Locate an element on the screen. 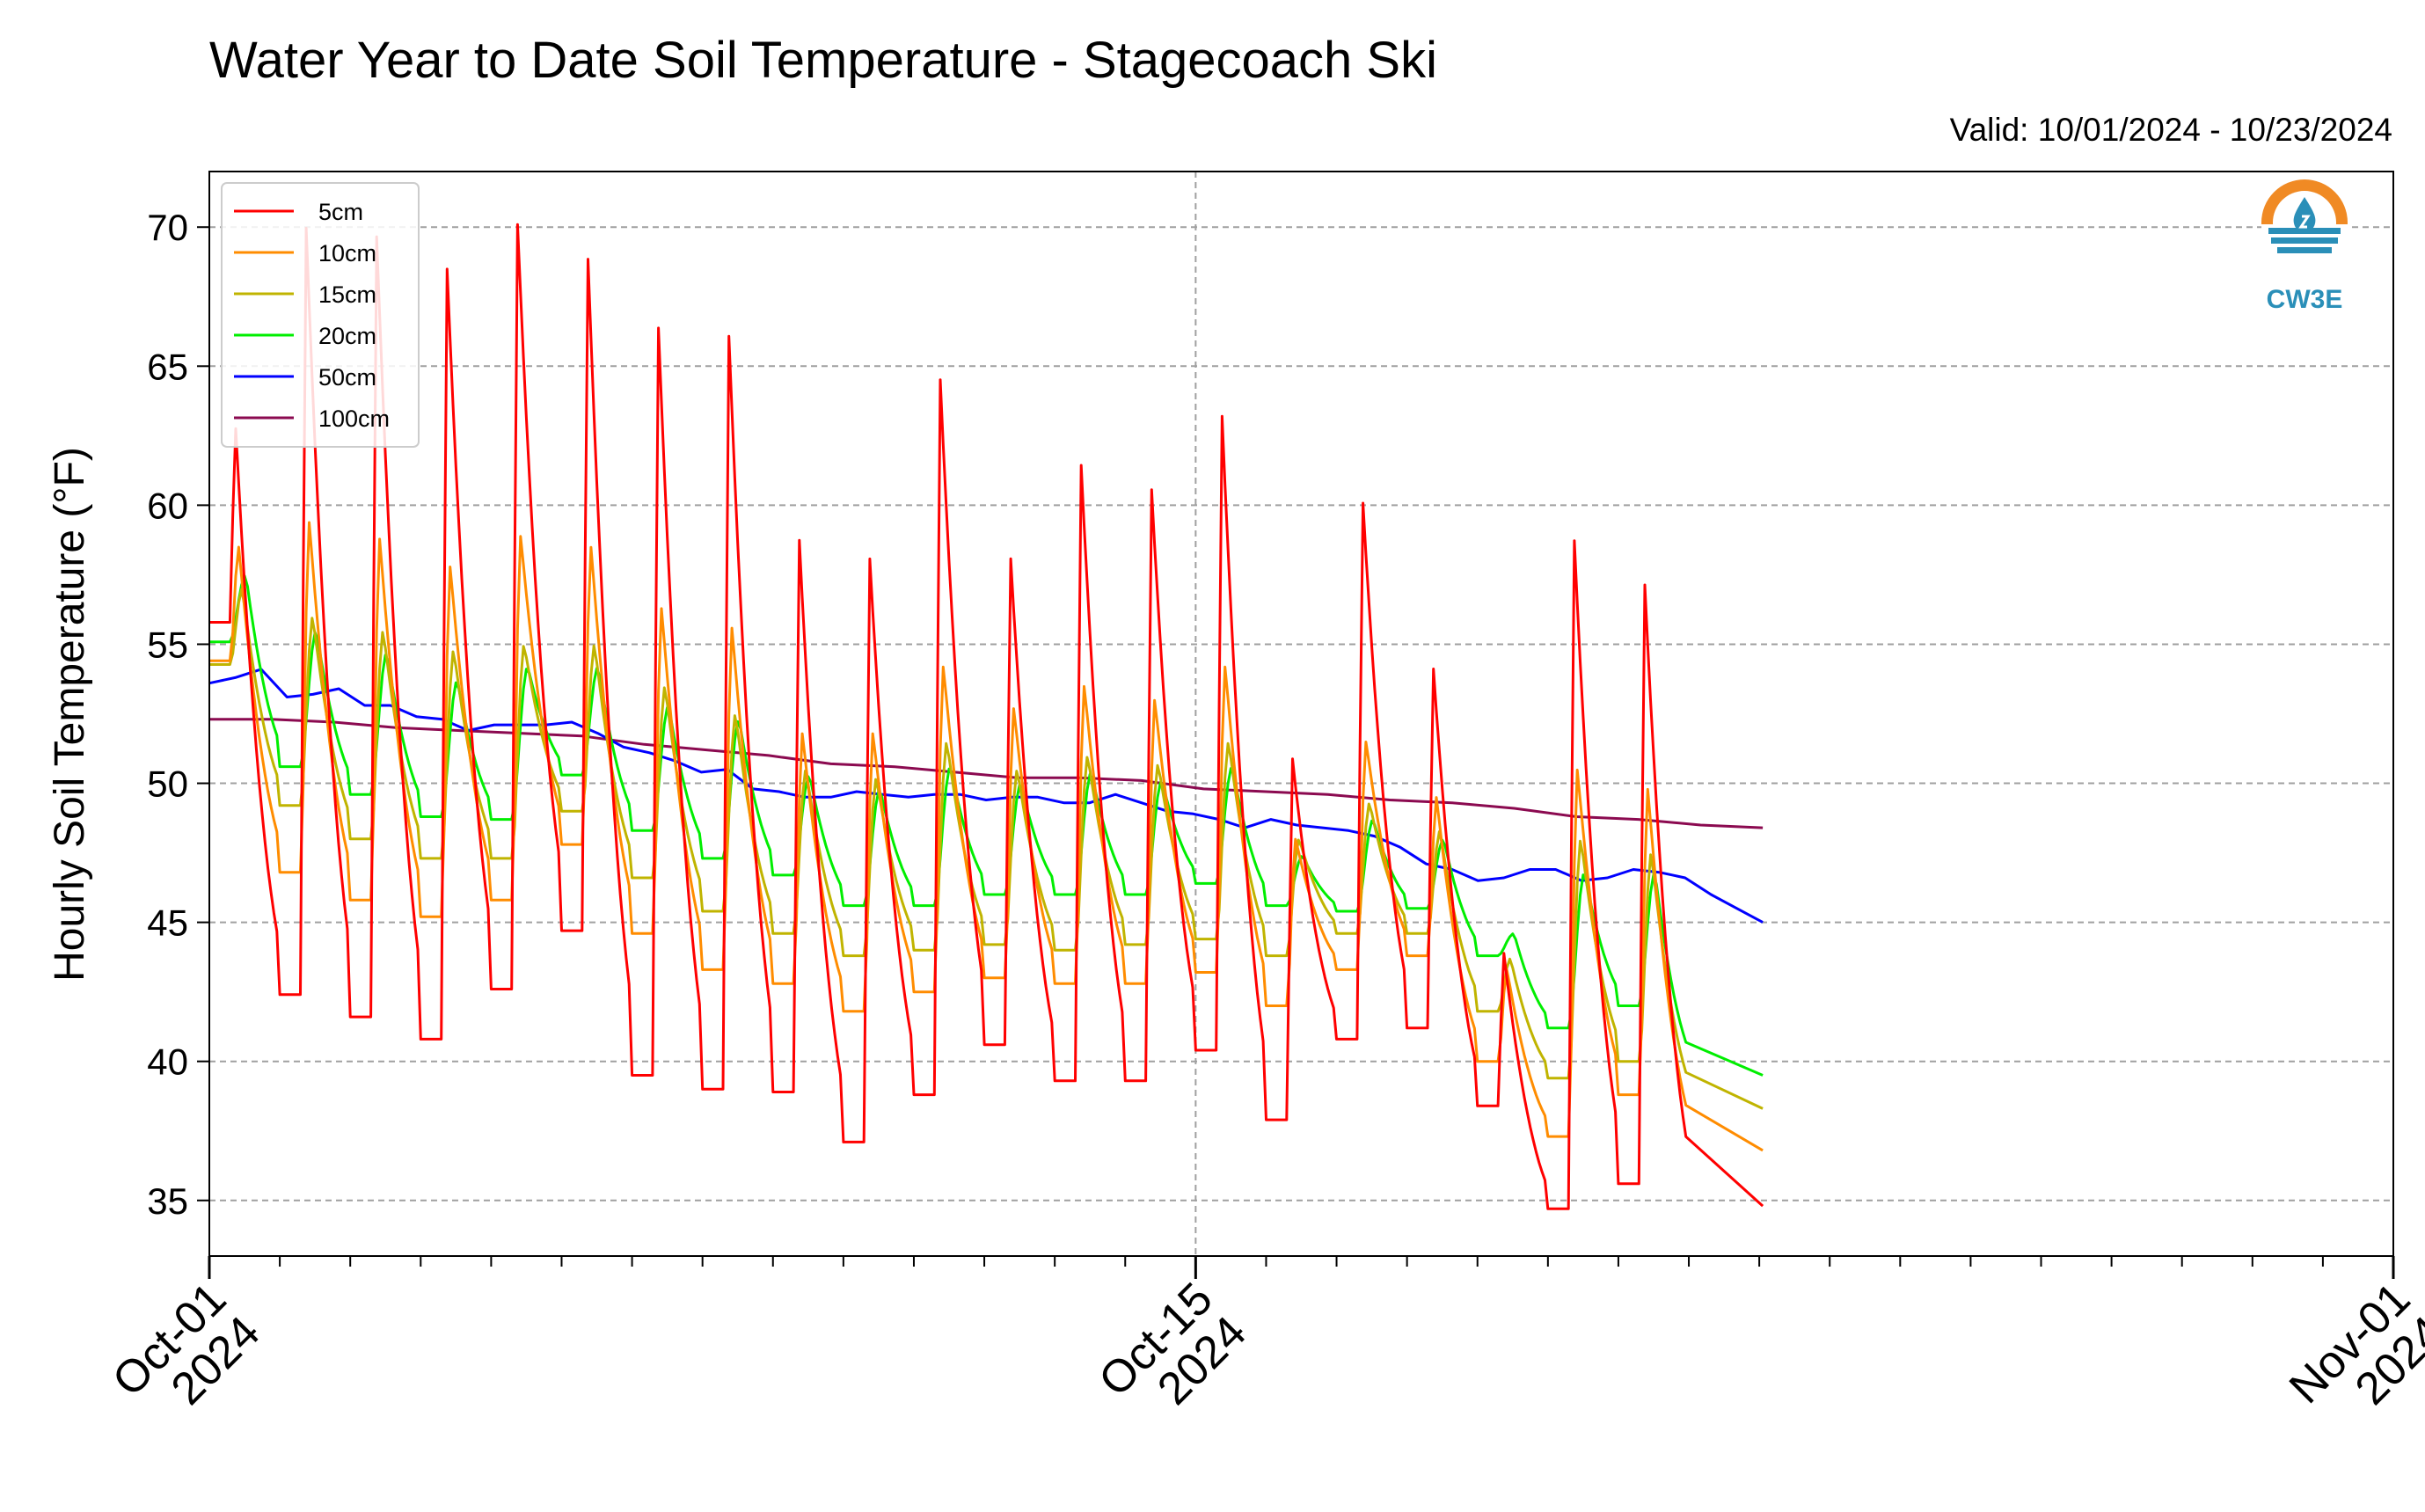 The width and height of the screenshot is (2425, 1512). x-tick-label: Oct-012024 is located at coordinates (186, 1356).